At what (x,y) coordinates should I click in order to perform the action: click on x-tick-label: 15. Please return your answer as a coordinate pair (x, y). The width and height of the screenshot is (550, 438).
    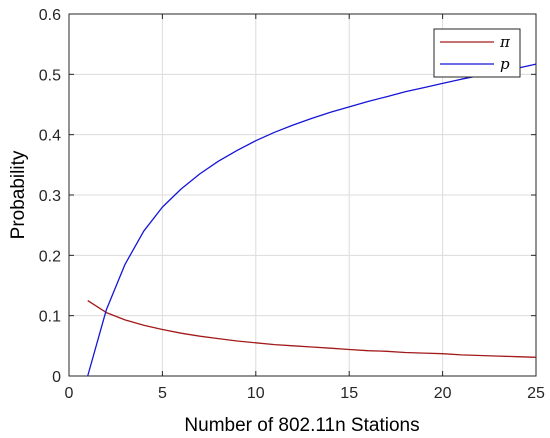
    Looking at the image, I should click on (349, 393).